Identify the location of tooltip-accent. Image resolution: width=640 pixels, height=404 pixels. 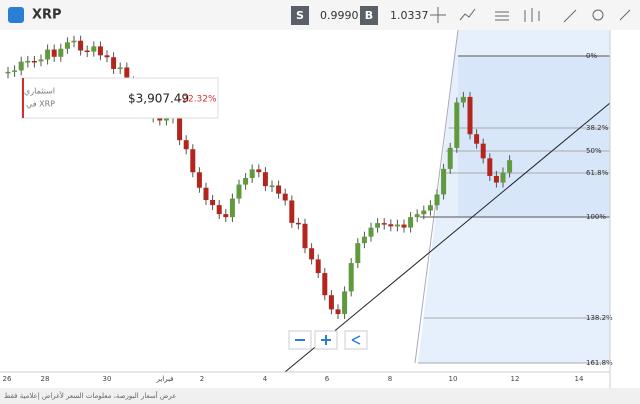
(23, 98).